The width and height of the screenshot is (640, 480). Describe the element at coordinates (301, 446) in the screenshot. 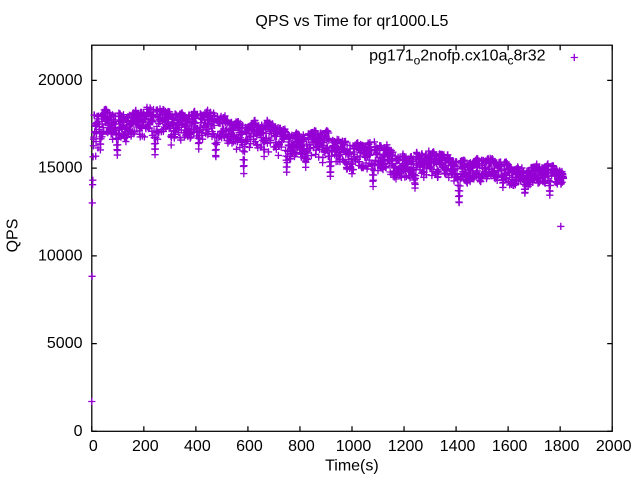

I see `svg-text: 800` at that location.